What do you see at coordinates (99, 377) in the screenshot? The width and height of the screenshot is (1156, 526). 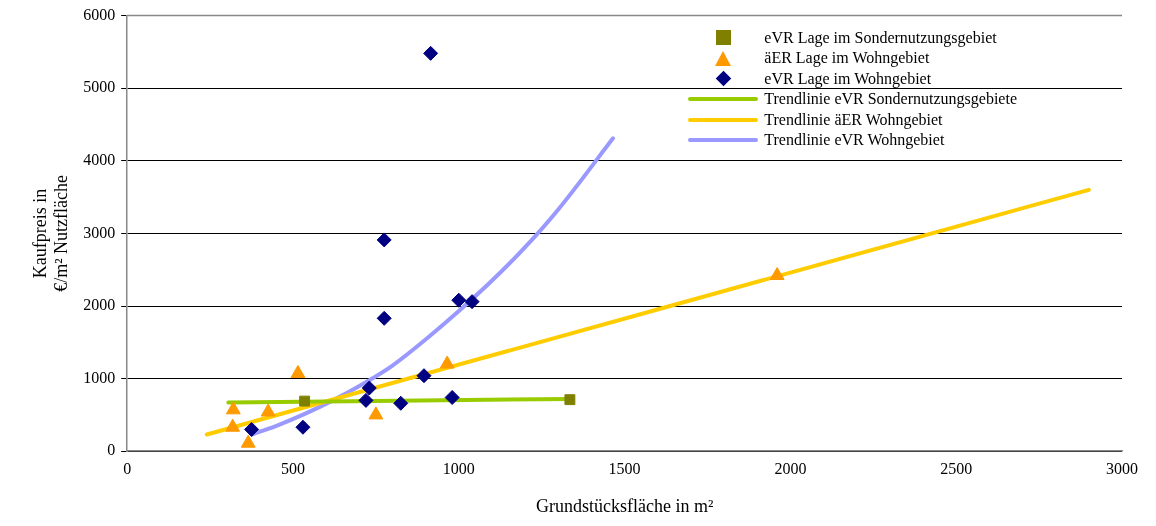 I see `y-tick-label: 1000` at bounding box center [99, 377].